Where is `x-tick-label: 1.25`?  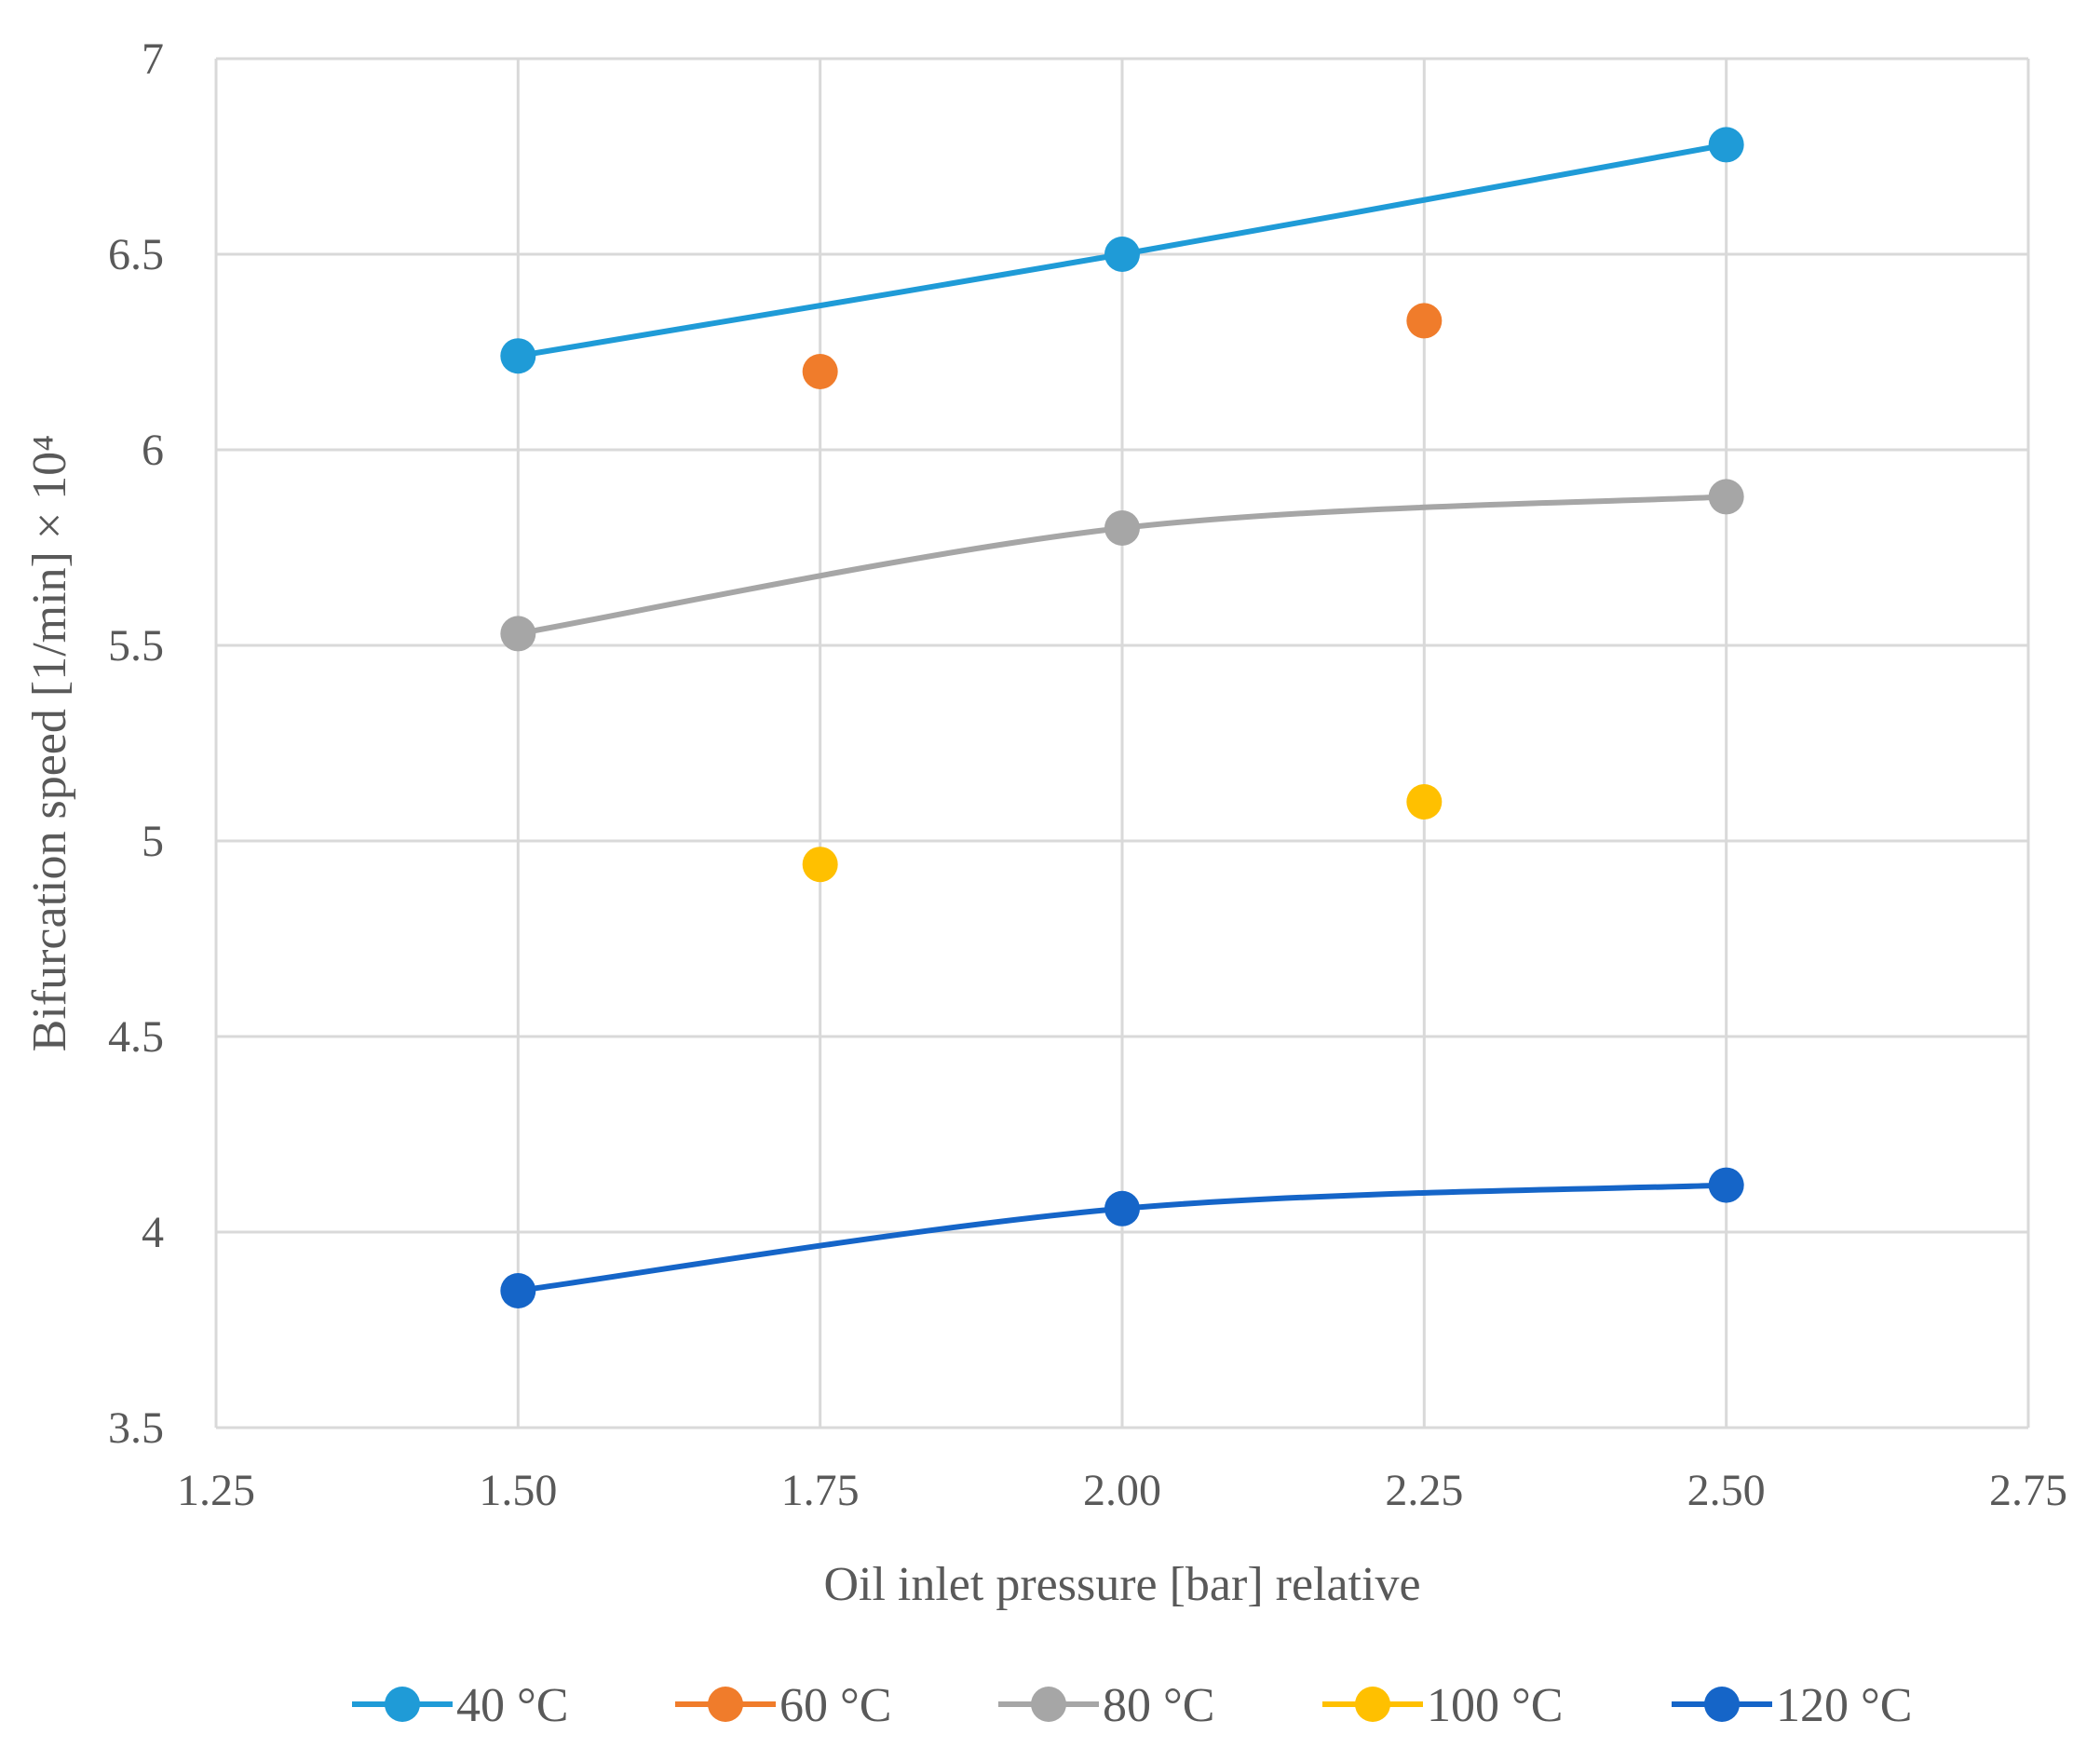 x-tick-label: 1.25 is located at coordinates (216, 1491).